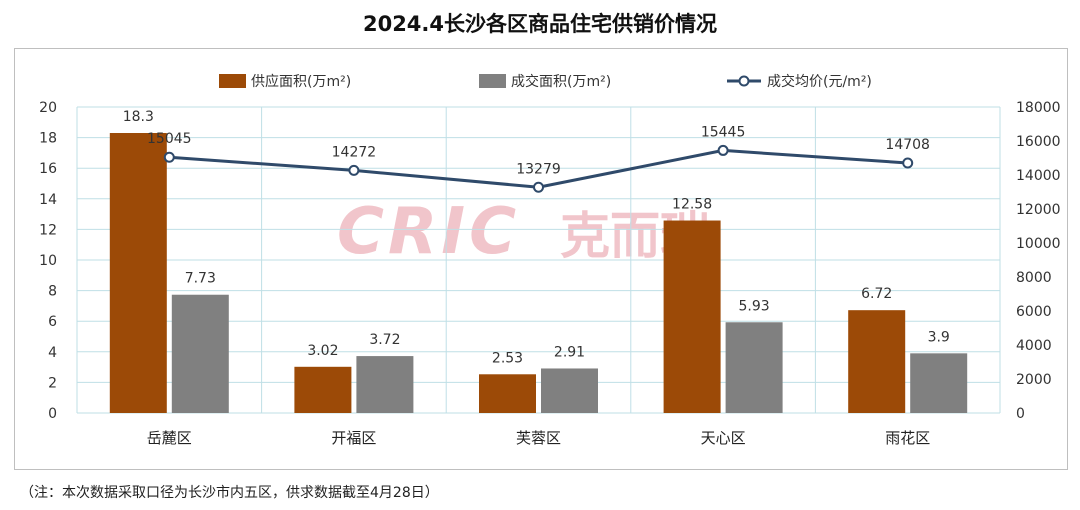 This screenshot has height=510, width=1080. Describe the element at coordinates (52, 322) in the screenshot. I see `y-left-tick: 6` at that location.